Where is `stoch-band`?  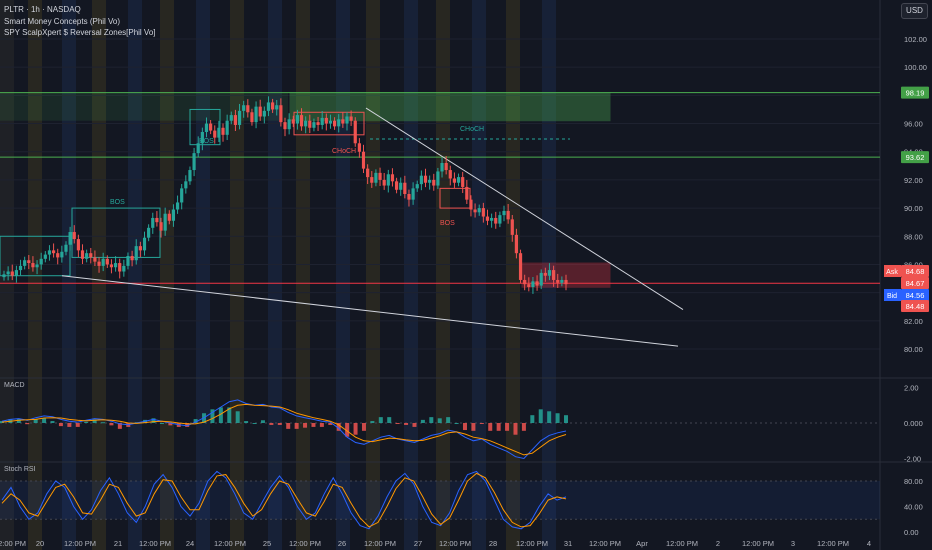 stoch-band is located at coordinates (440, 500).